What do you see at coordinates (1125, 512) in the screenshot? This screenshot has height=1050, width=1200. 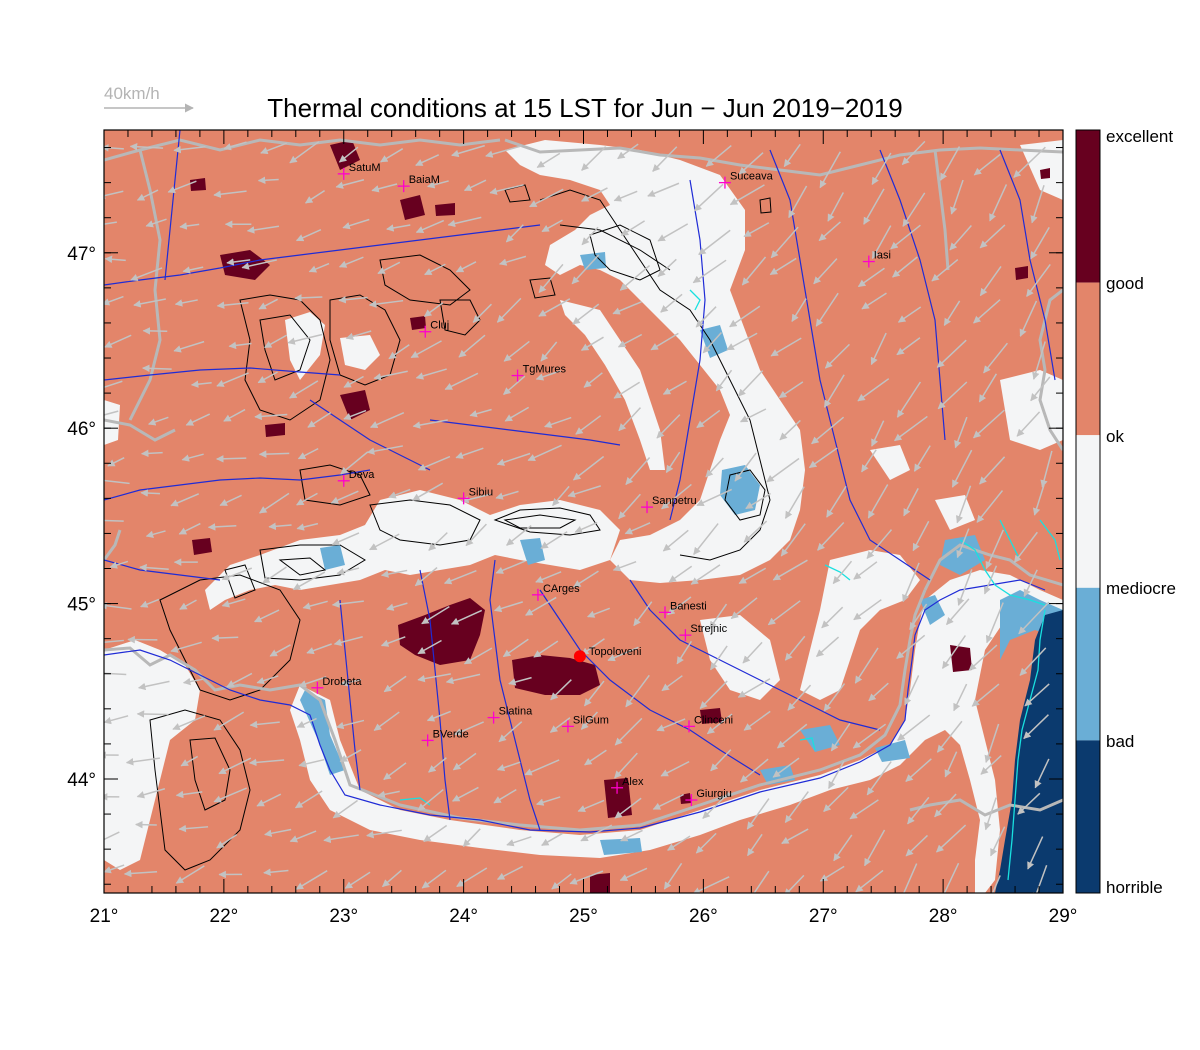 I see `legend-colorbar: excellent good ok mediocre bad horrible` at bounding box center [1125, 512].